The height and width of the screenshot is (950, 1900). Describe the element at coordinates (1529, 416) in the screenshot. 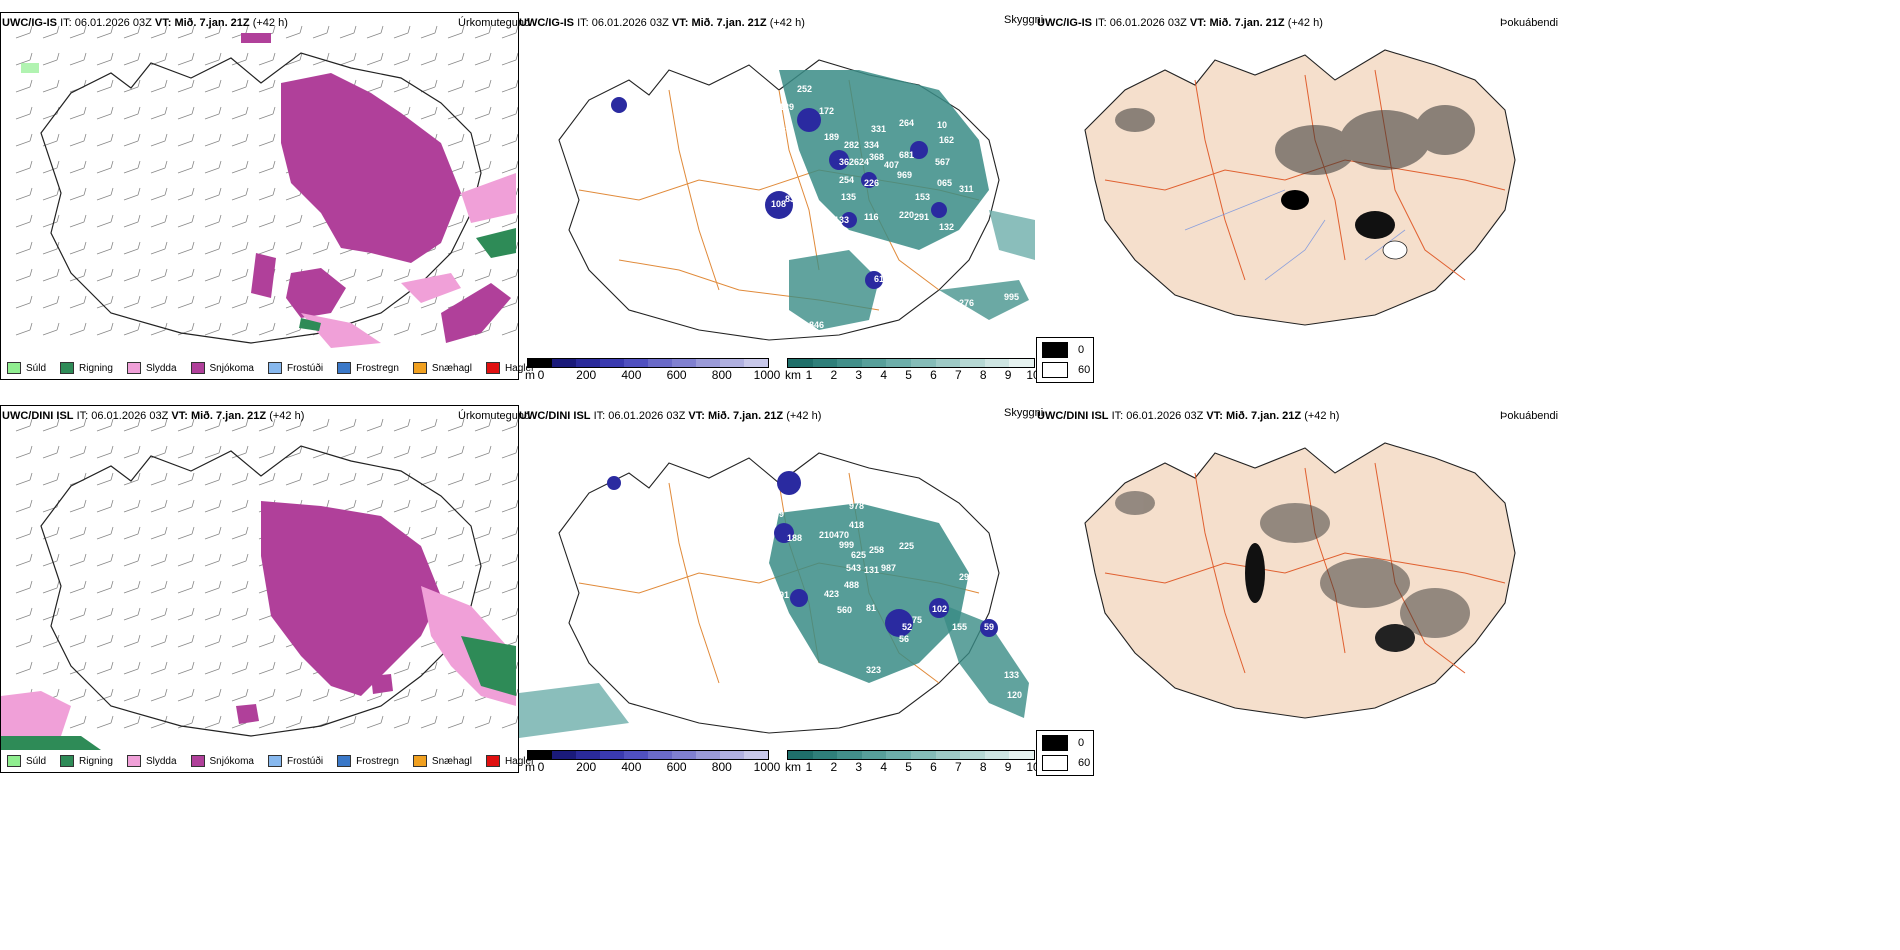

I see `fog-title-bottom: Þokuábendi` at that location.